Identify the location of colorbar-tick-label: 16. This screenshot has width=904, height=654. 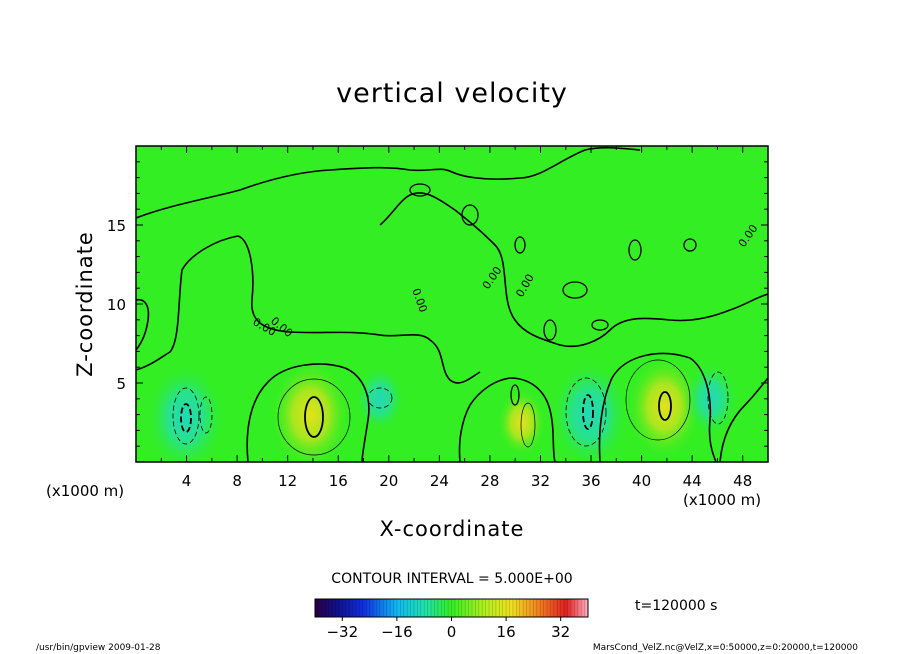
(506, 632).